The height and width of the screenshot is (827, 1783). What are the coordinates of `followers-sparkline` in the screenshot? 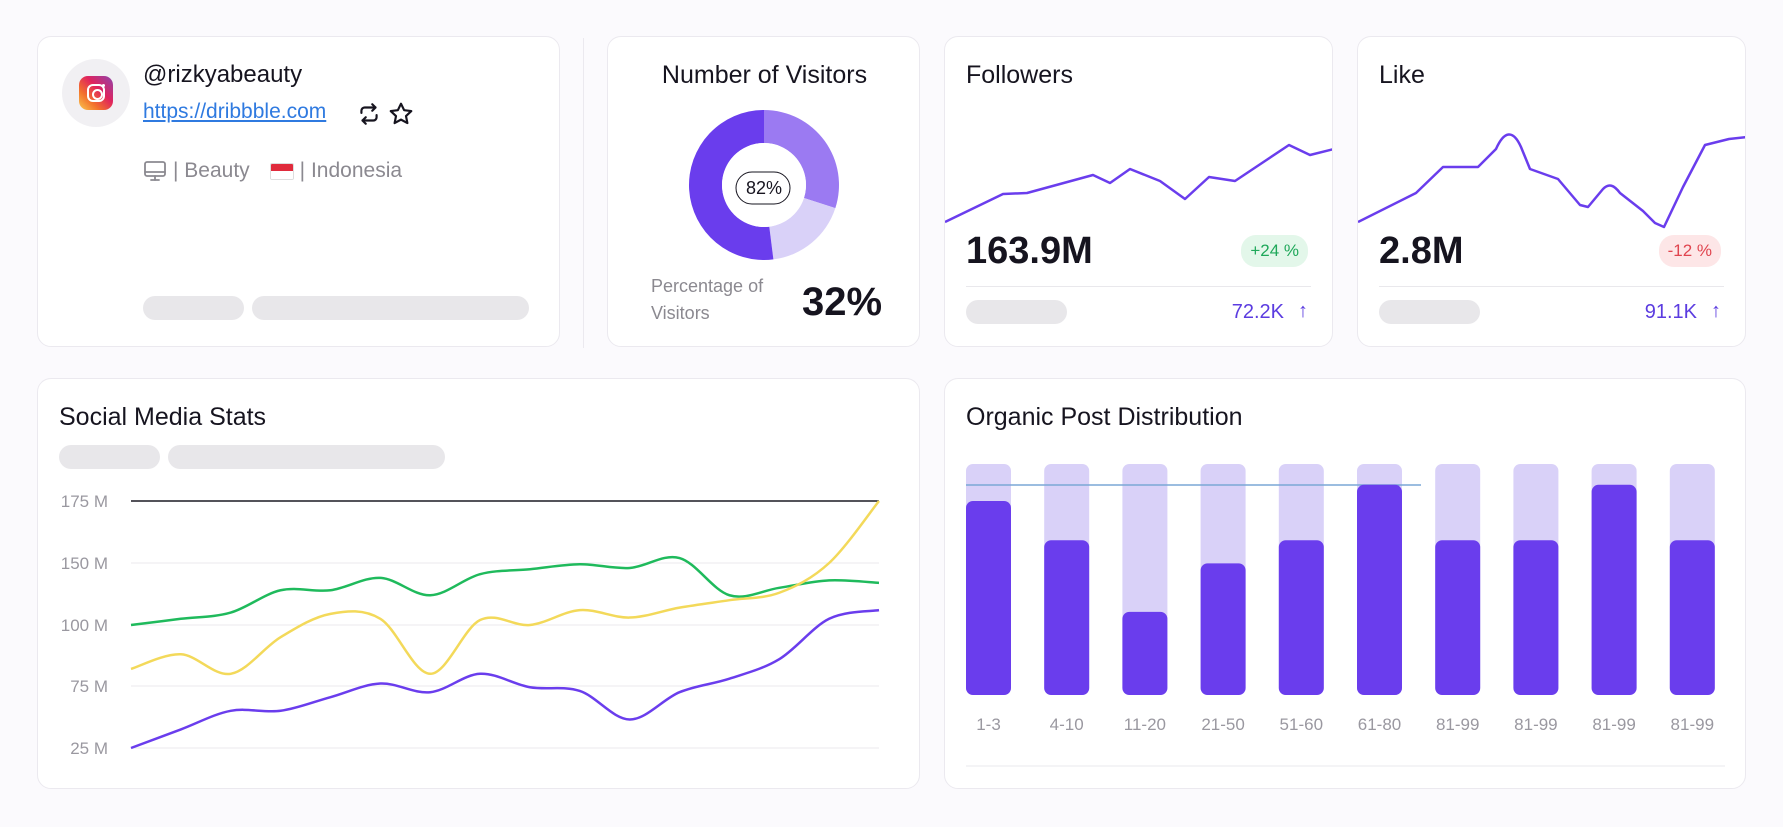 It's located at (1138, 183).